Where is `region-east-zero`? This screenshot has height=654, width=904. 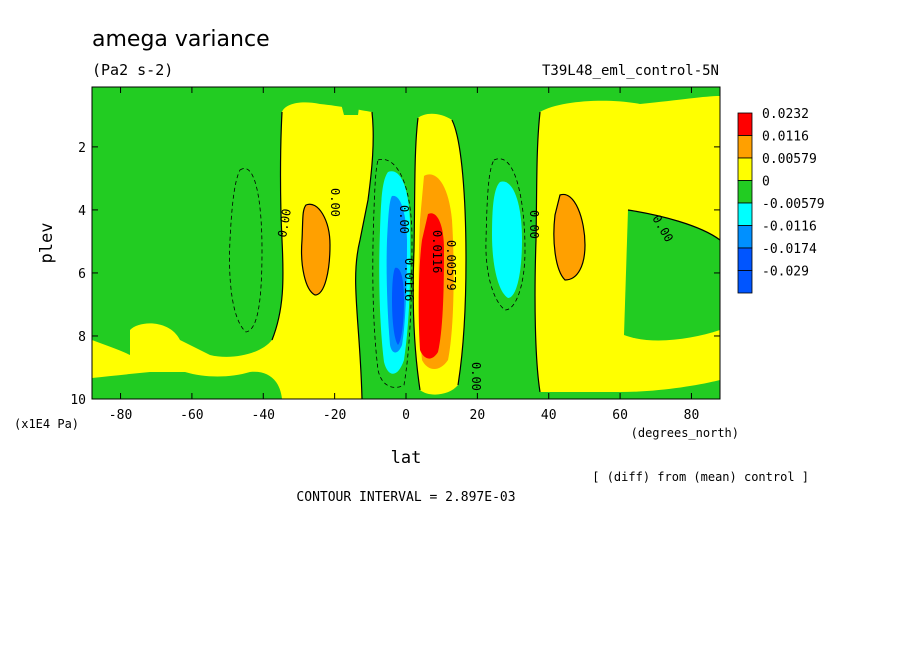
region-east-zero is located at coordinates (672, 275).